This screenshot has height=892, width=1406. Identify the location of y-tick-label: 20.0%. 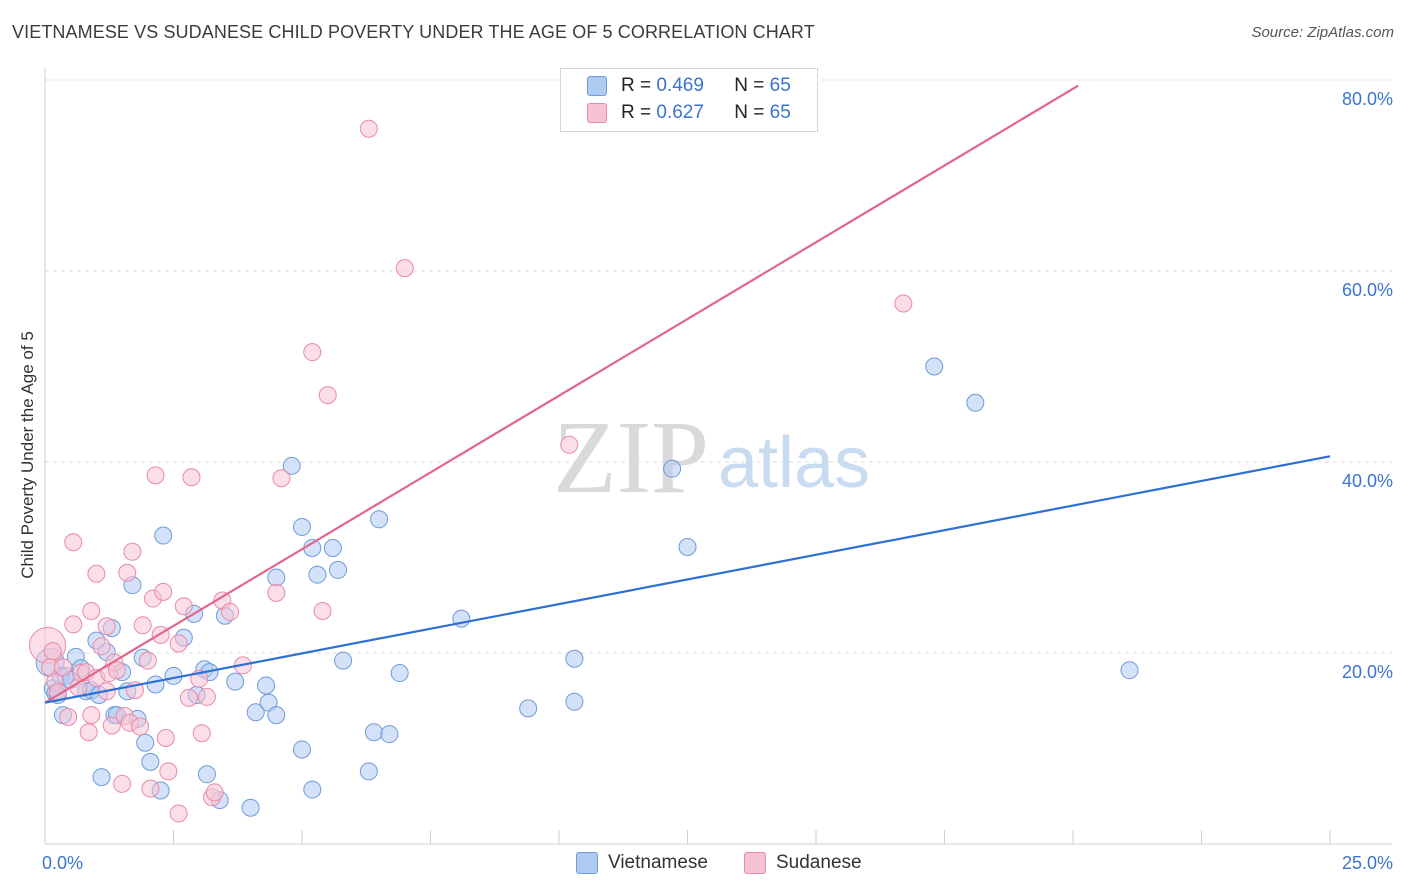
(1367, 672).